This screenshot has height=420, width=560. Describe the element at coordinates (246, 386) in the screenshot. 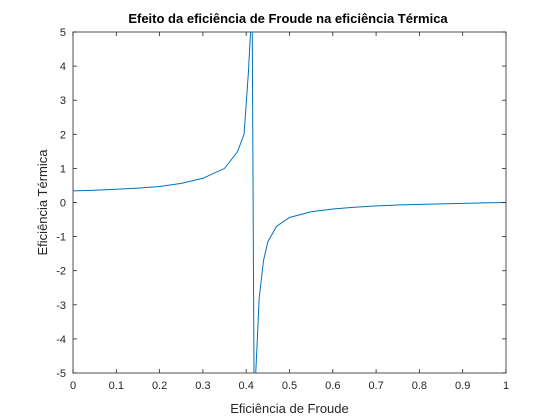

I see `x-tick-label: 0.4` at that location.